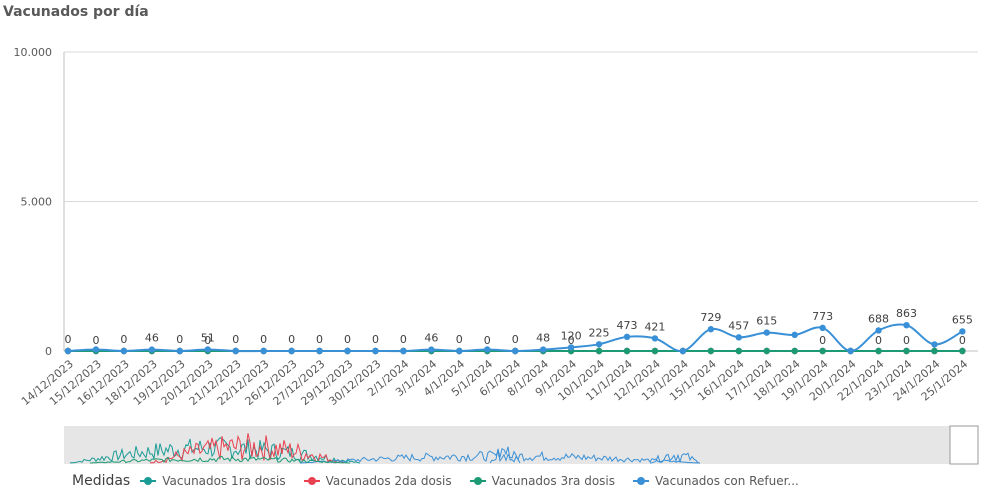  What do you see at coordinates (906, 313) in the screenshot?
I see `data-label: 863` at bounding box center [906, 313].